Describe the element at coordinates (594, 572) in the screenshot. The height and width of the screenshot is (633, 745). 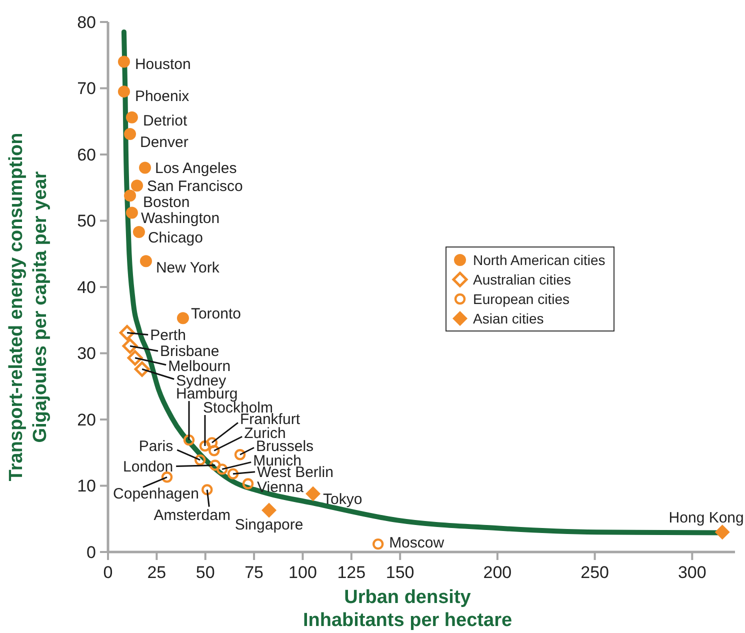
I see `x-tick-label: 250` at that location.